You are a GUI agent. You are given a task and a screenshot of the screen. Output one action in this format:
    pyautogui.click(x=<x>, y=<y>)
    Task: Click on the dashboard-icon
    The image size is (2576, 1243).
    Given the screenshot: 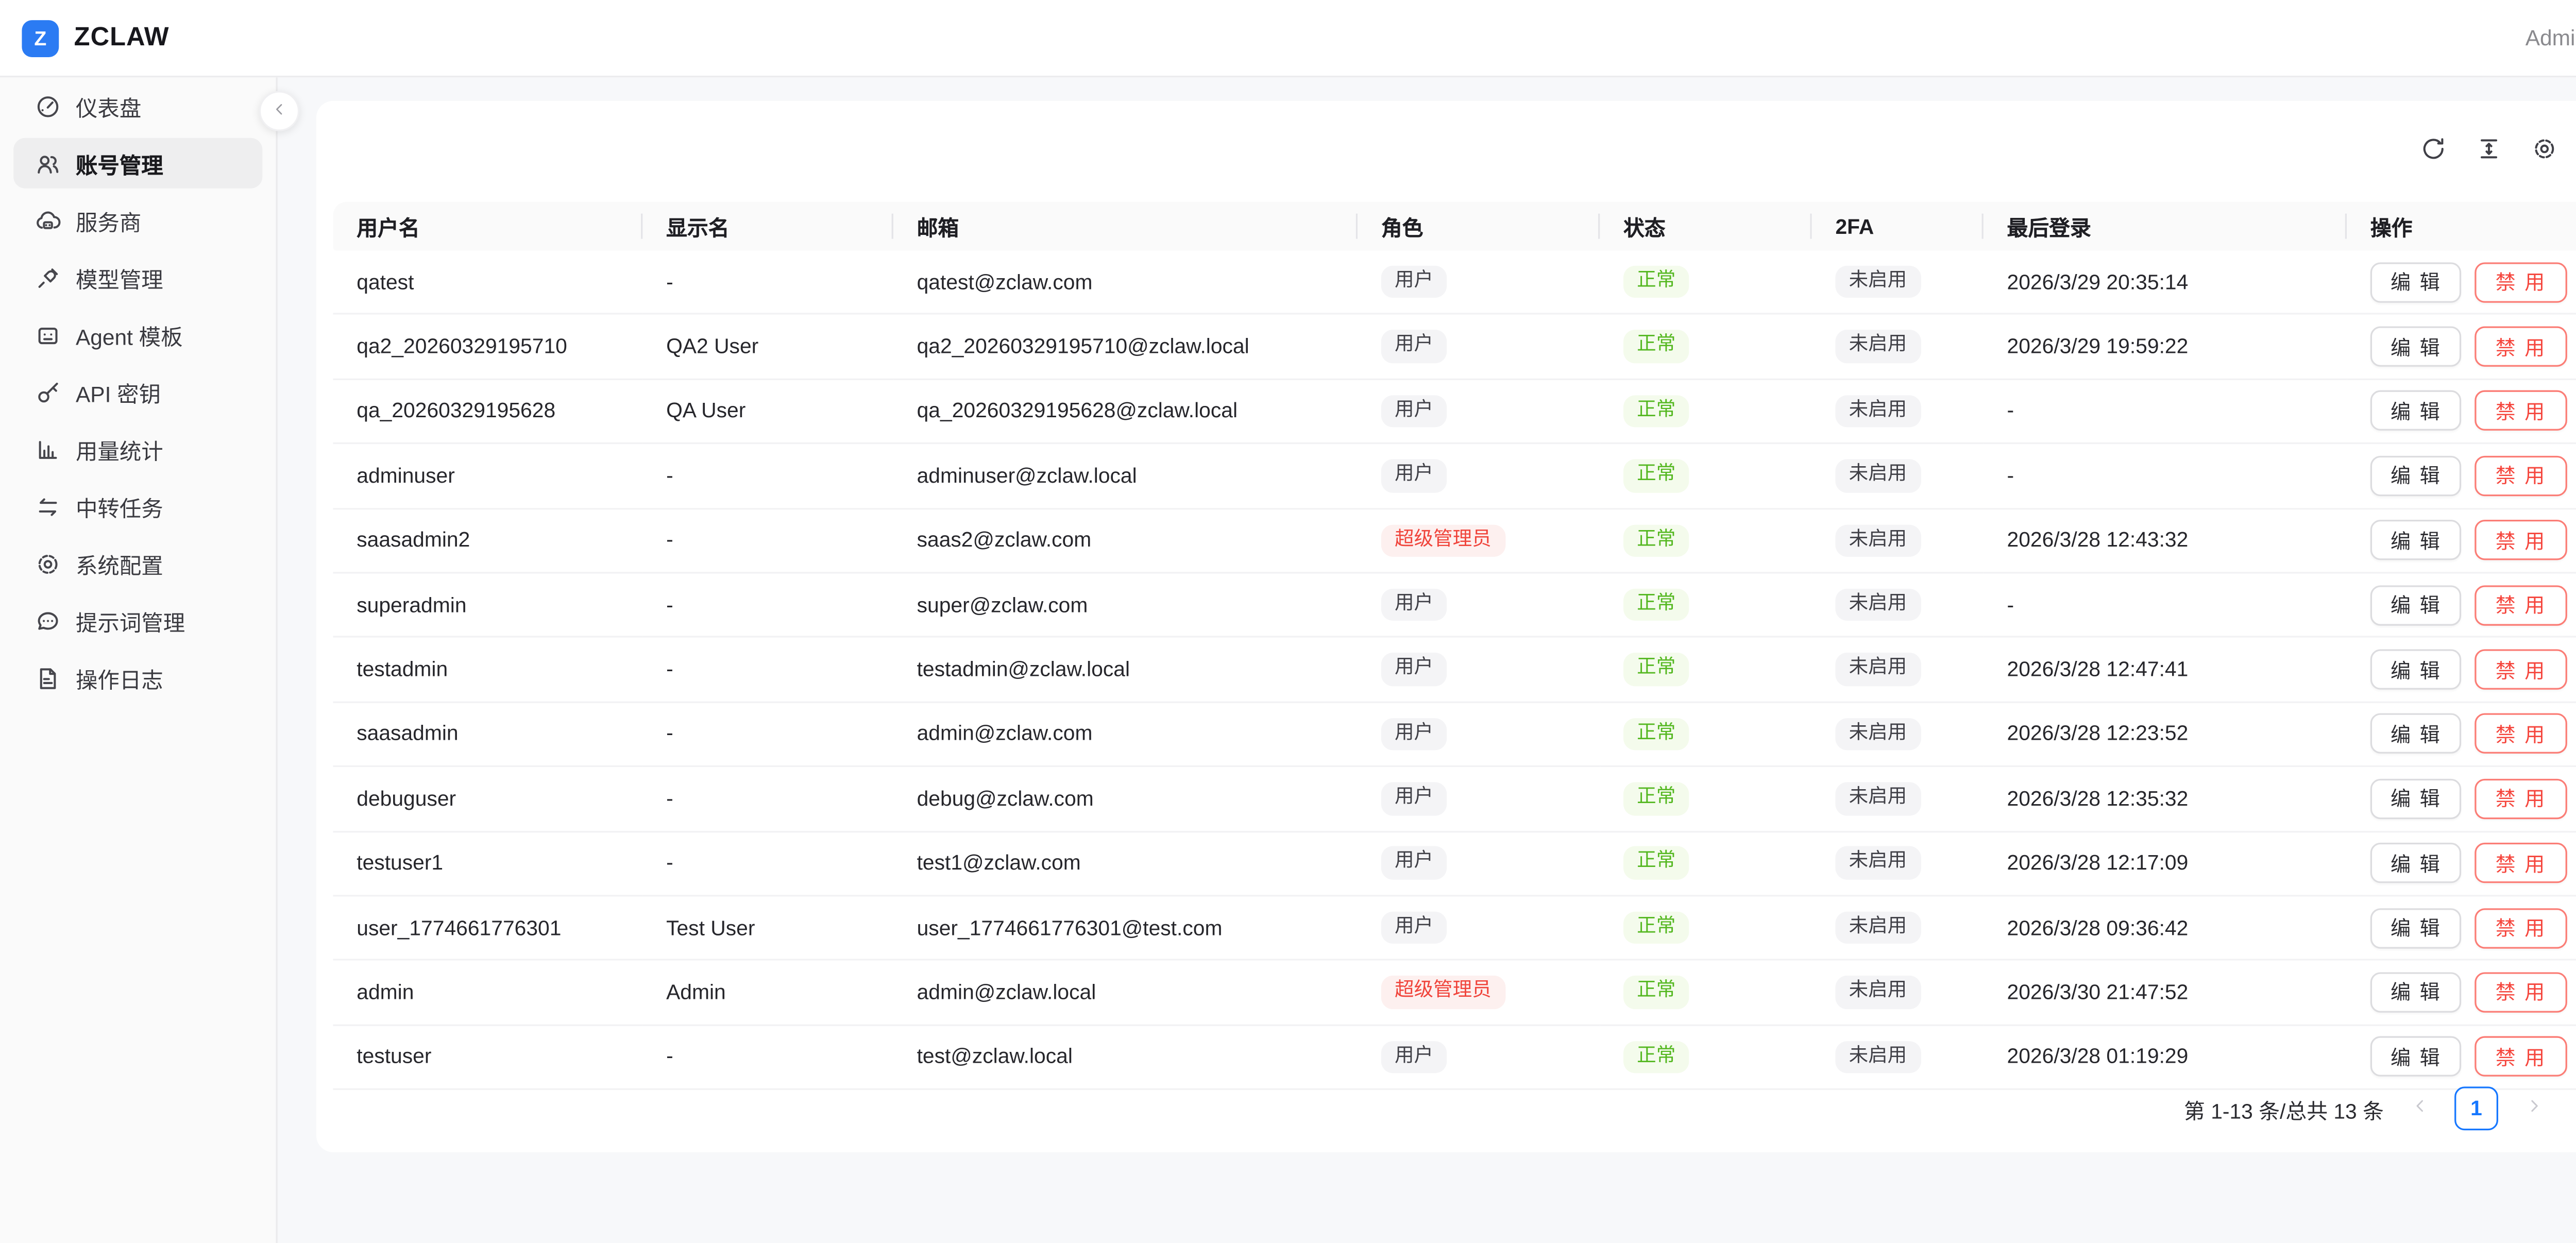 What is the action you would take?
    pyautogui.click(x=48, y=105)
    